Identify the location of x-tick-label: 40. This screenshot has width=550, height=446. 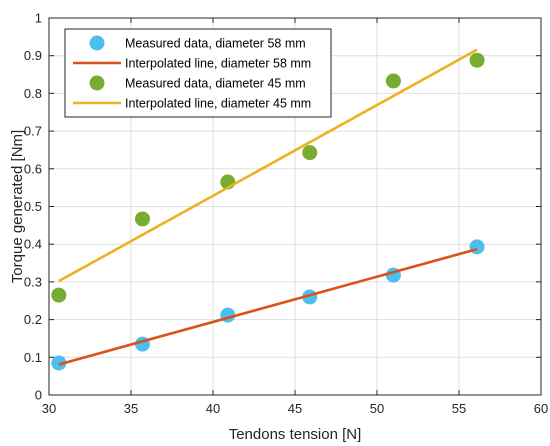
(213, 408).